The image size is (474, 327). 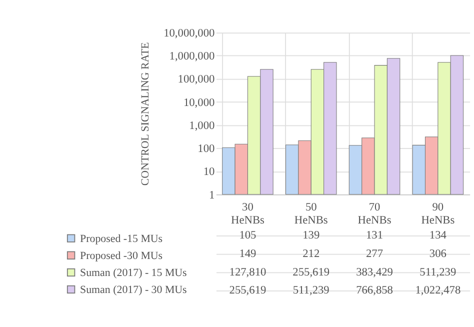 What do you see at coordinates (212, 195) in the screenshot?
I see `y-tick-label: 1` at bounding box center [212, 195].